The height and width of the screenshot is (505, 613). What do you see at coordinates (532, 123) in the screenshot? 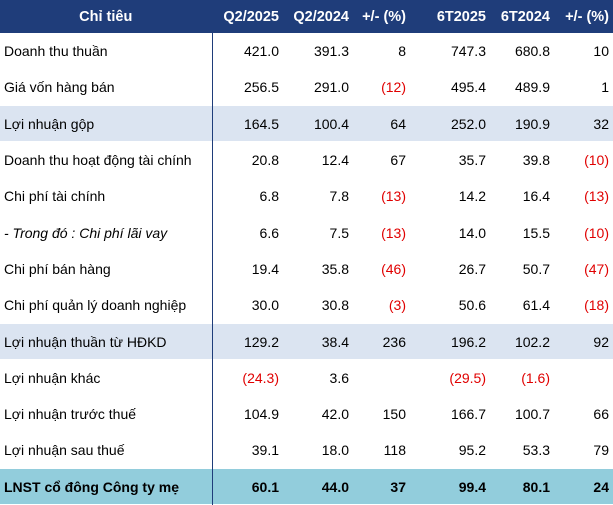
I see `cell-6t2024: 190.9` at bounding box center [532, 123].